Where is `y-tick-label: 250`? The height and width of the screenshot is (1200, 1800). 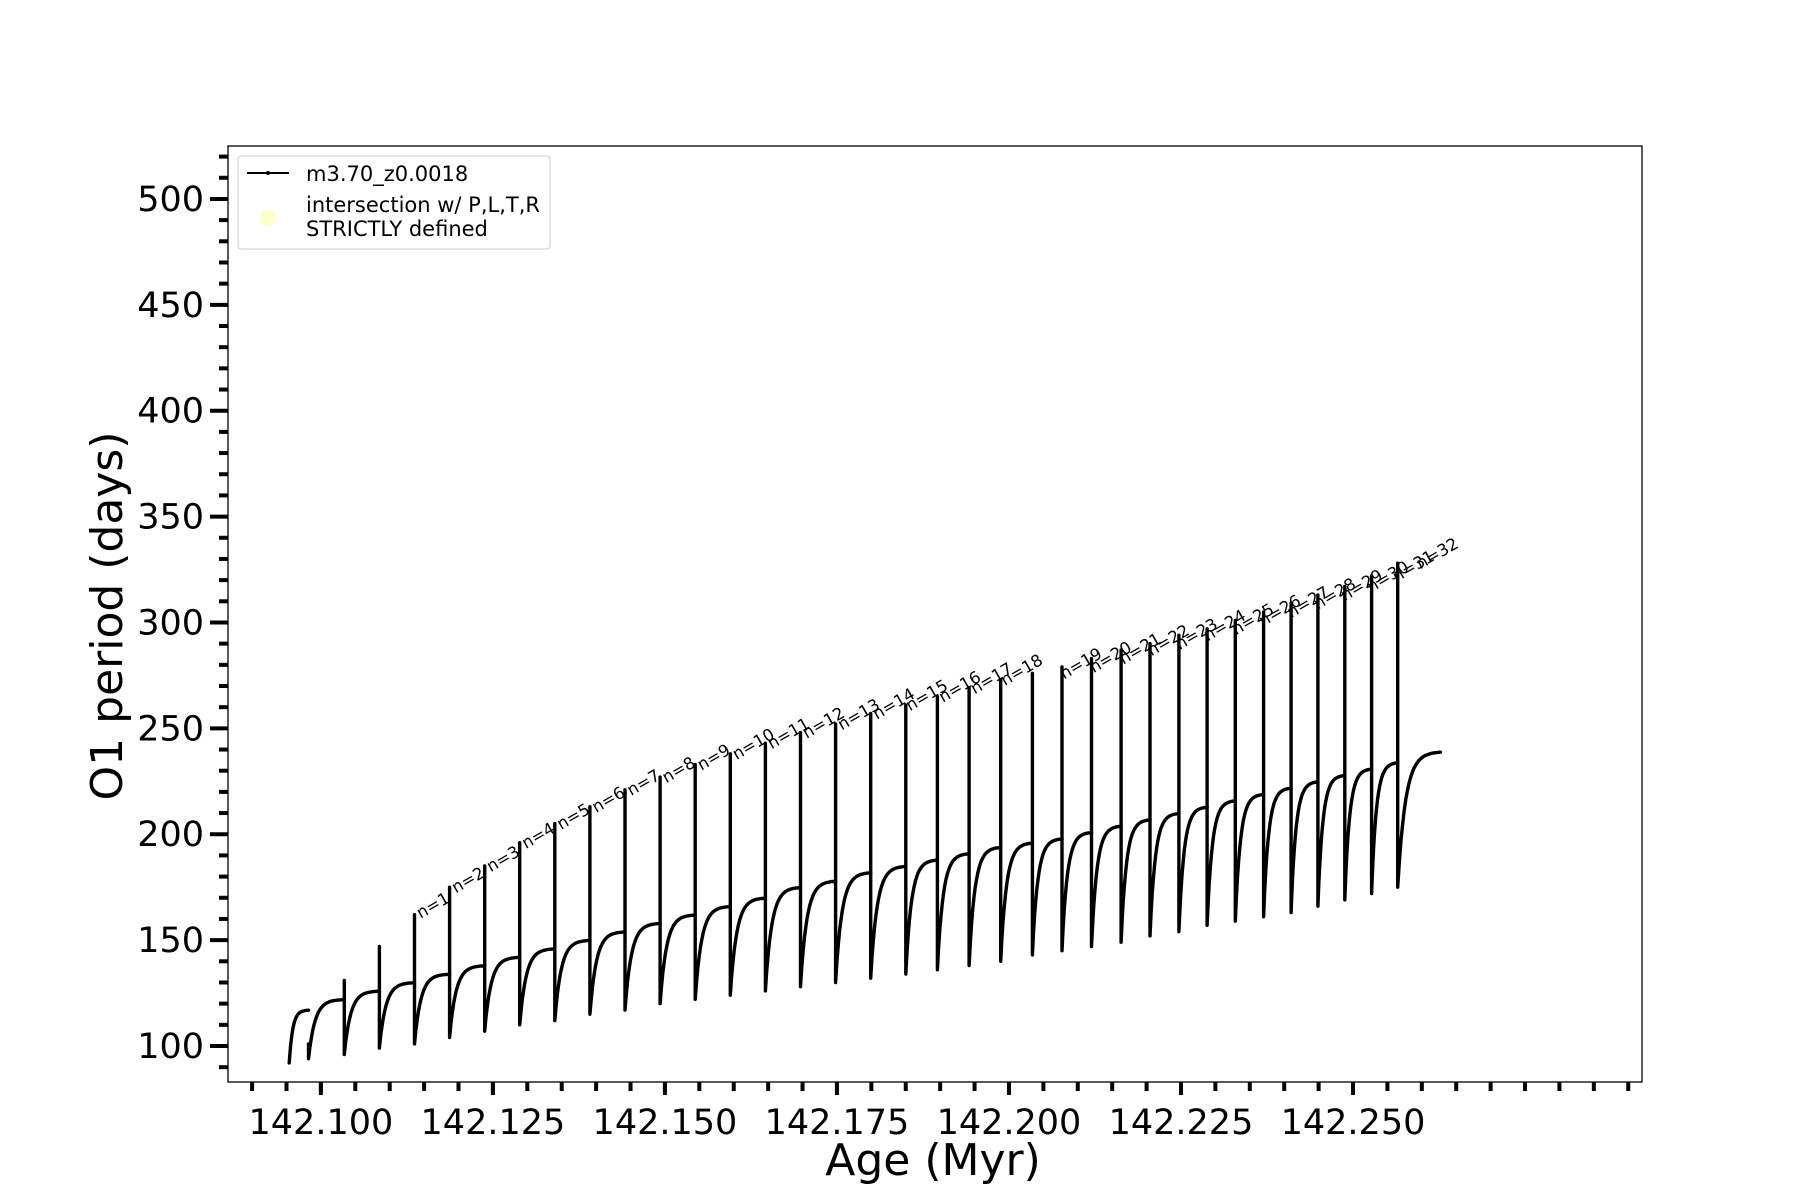 y-tick-label: 250 is located at coordinates (170, 729).